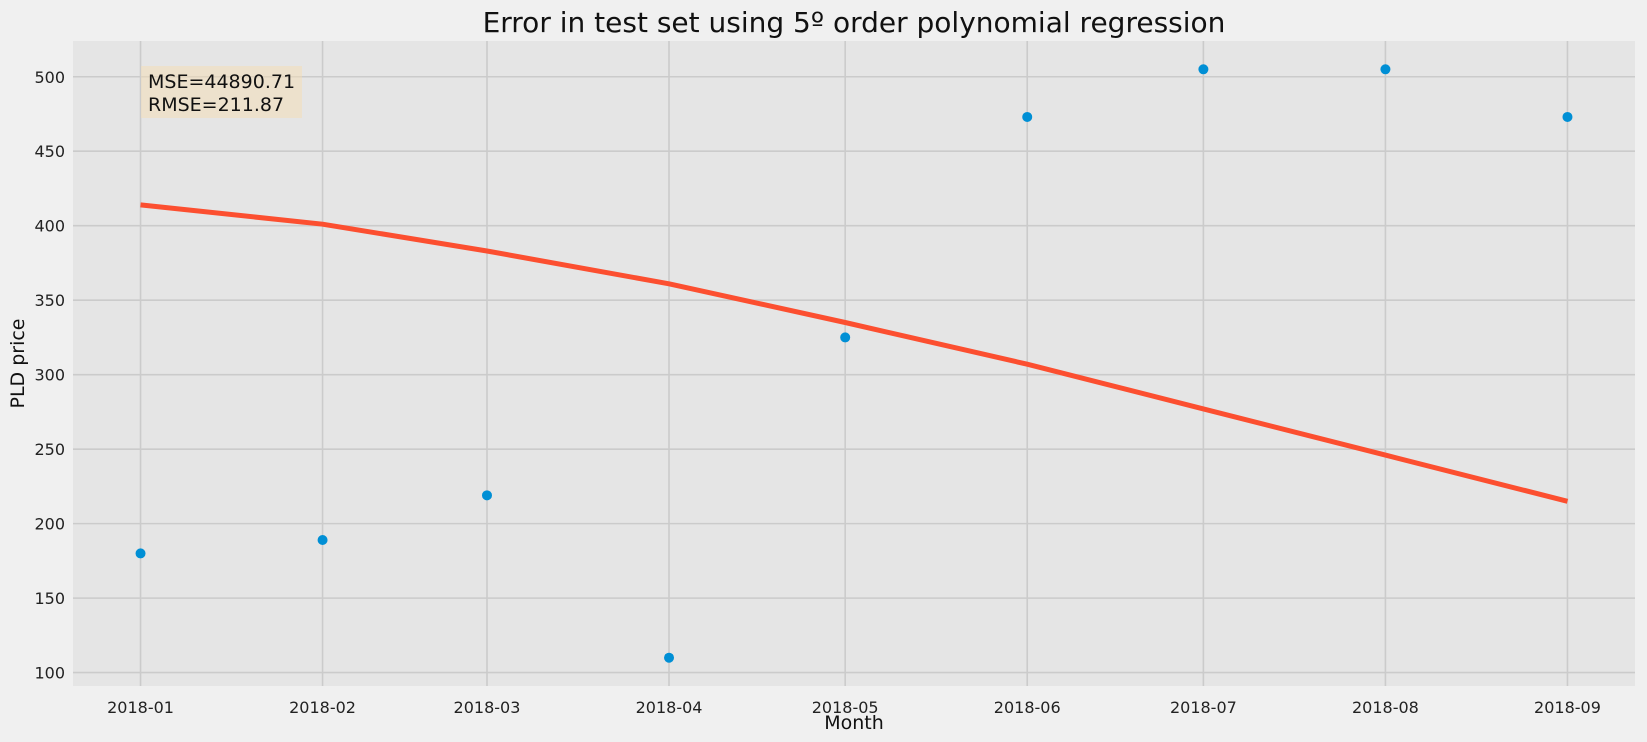 This screenshot has width=1647, height=742. I want to click on annotation-box, so click(221, 92).